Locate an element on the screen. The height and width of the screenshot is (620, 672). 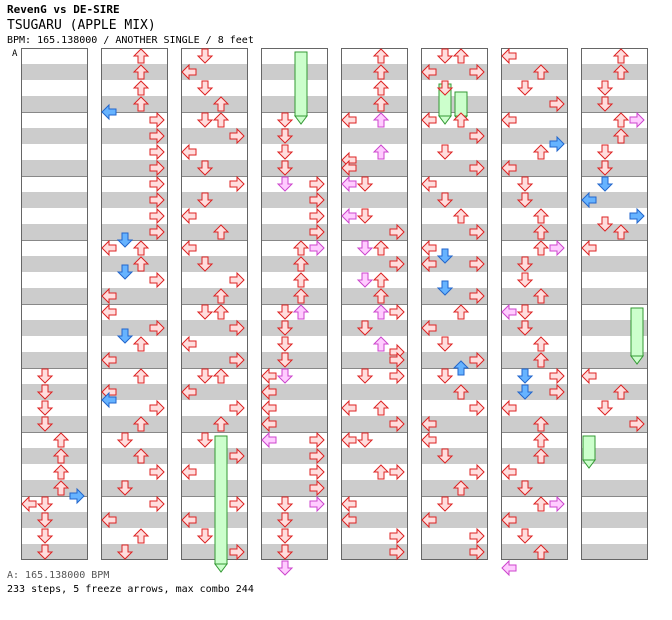
bpm-marker: A is located at coordinates (15, 54).